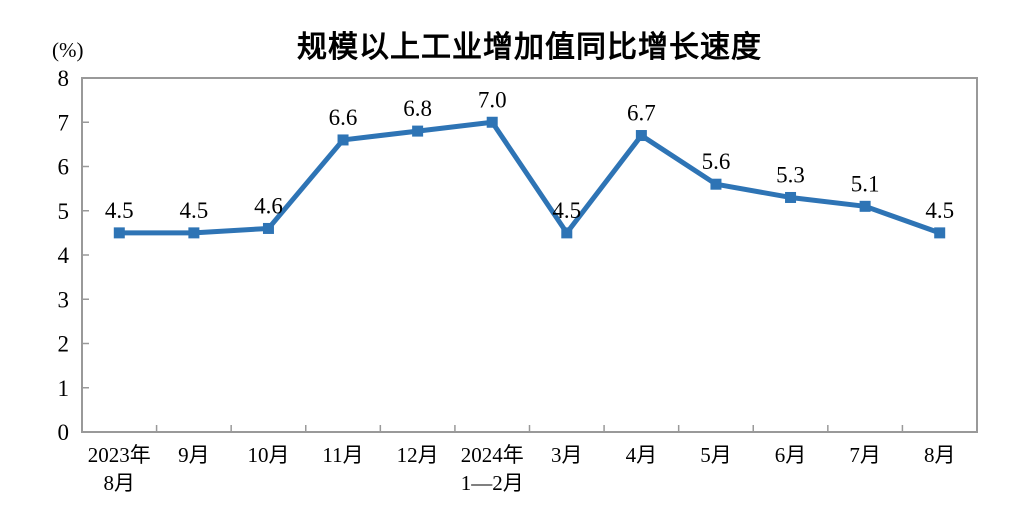 Image resolution: width=1024 pixels, height=523 pixels. Describe the element at coordinates (64, 432) in the screenshot. I see `y-axis-tick-label: 0` at that location.